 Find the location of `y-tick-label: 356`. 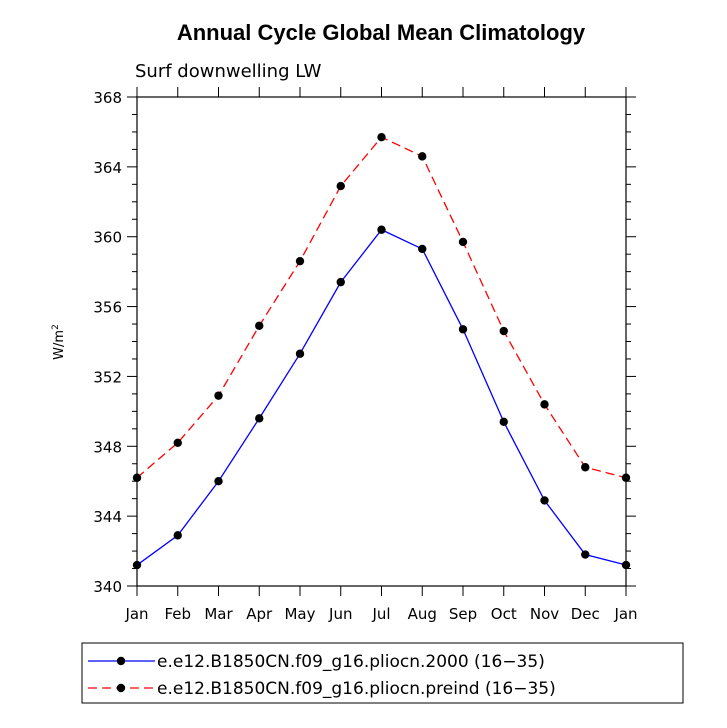

y-tick-label: 356 is located at coordinates (107, 308).